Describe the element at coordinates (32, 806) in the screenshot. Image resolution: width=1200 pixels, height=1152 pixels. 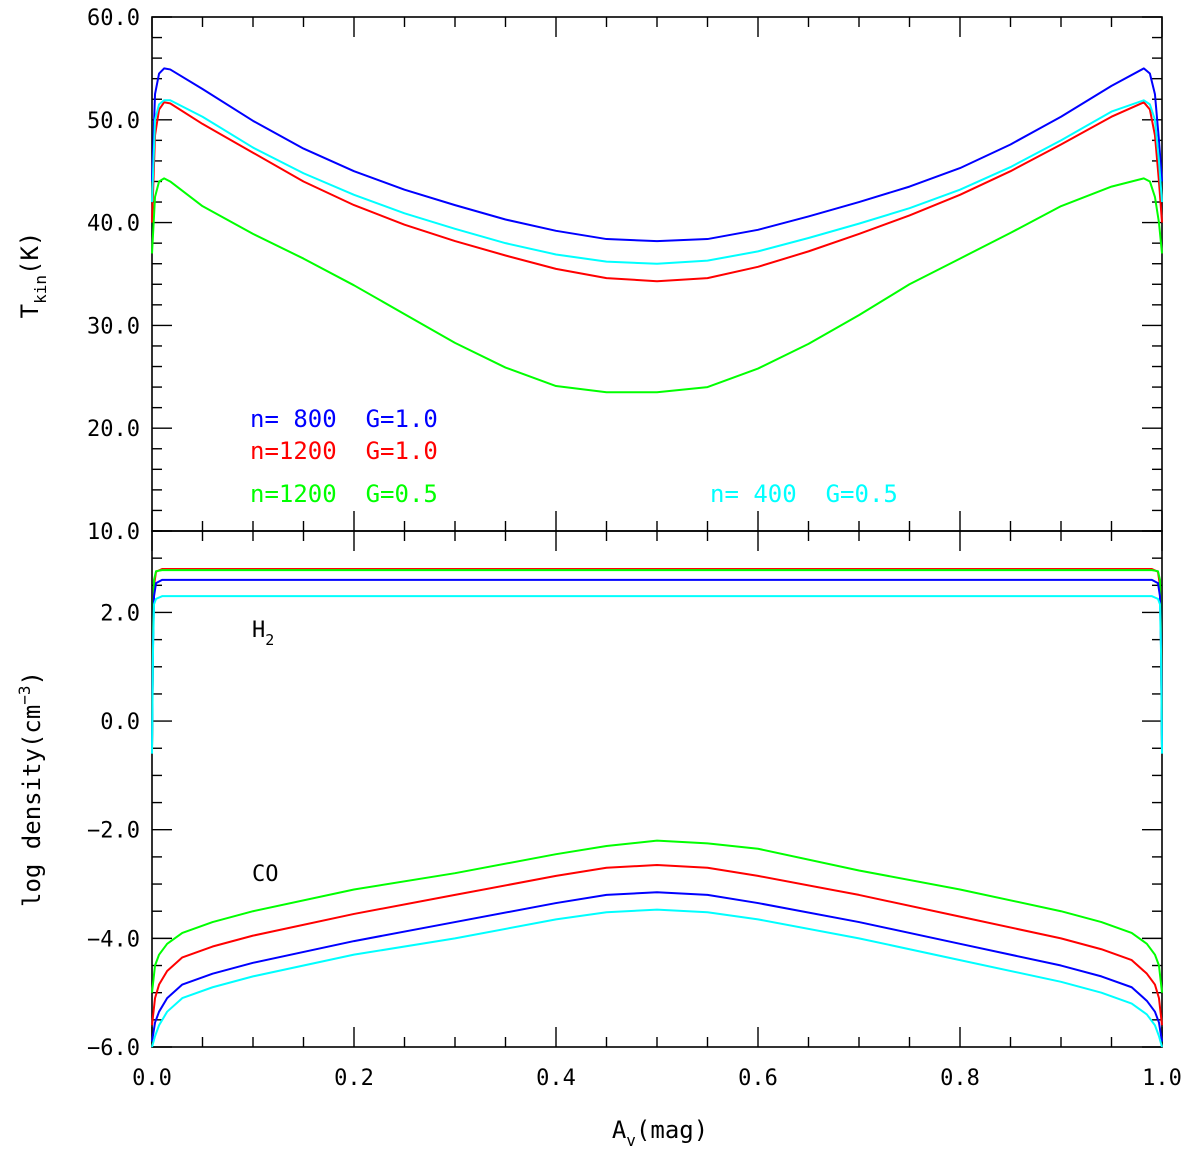
I see `y-title-text: log density(cm` at that location.